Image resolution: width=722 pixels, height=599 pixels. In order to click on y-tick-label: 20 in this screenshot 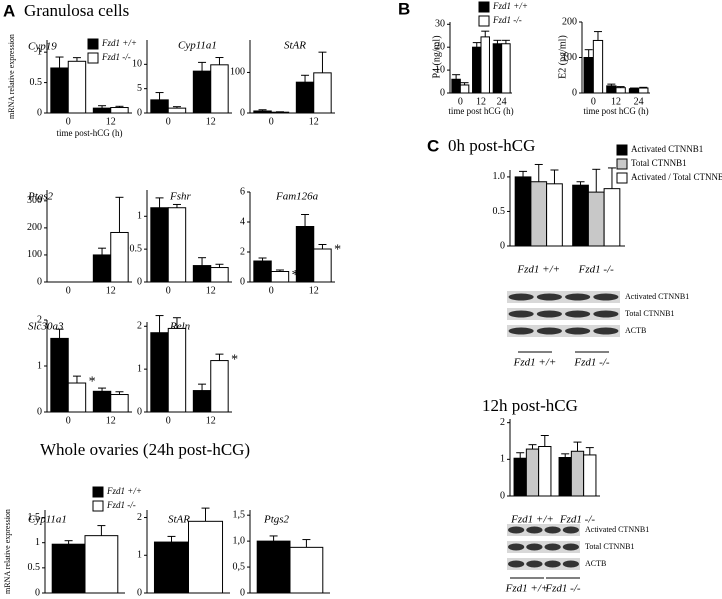, I will do `click(440, 46)`.